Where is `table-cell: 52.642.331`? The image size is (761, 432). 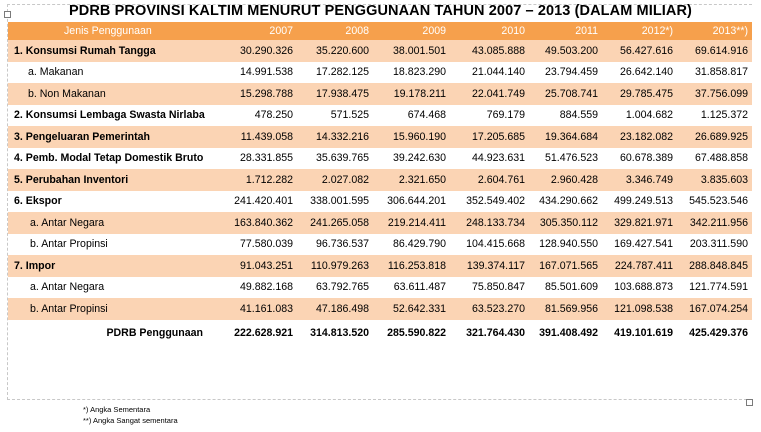 table-cell: 52.642.331 is located at coordinates (411, 309).